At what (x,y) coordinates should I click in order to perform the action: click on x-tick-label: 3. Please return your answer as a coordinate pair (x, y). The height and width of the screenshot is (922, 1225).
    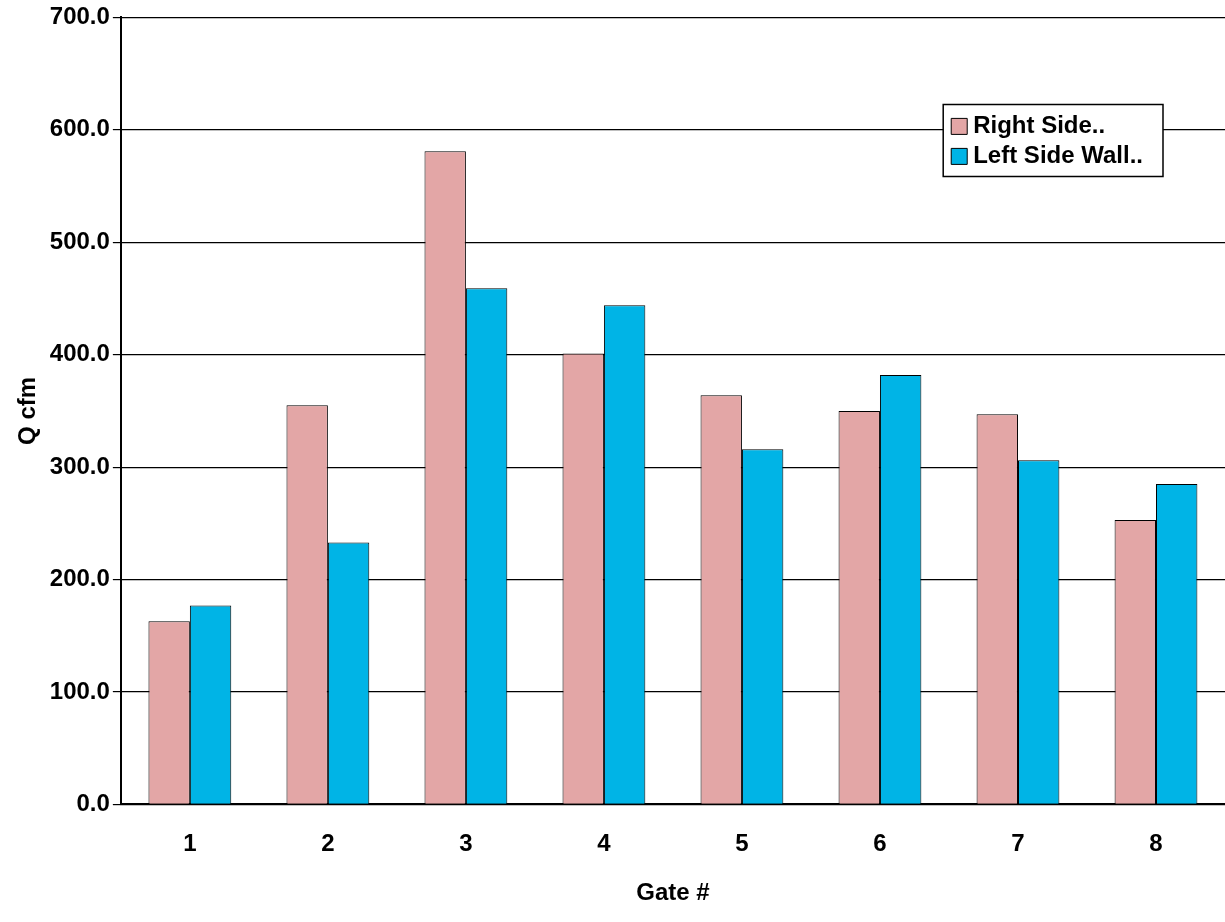
    Looking at the image, I should click on (466, 843).